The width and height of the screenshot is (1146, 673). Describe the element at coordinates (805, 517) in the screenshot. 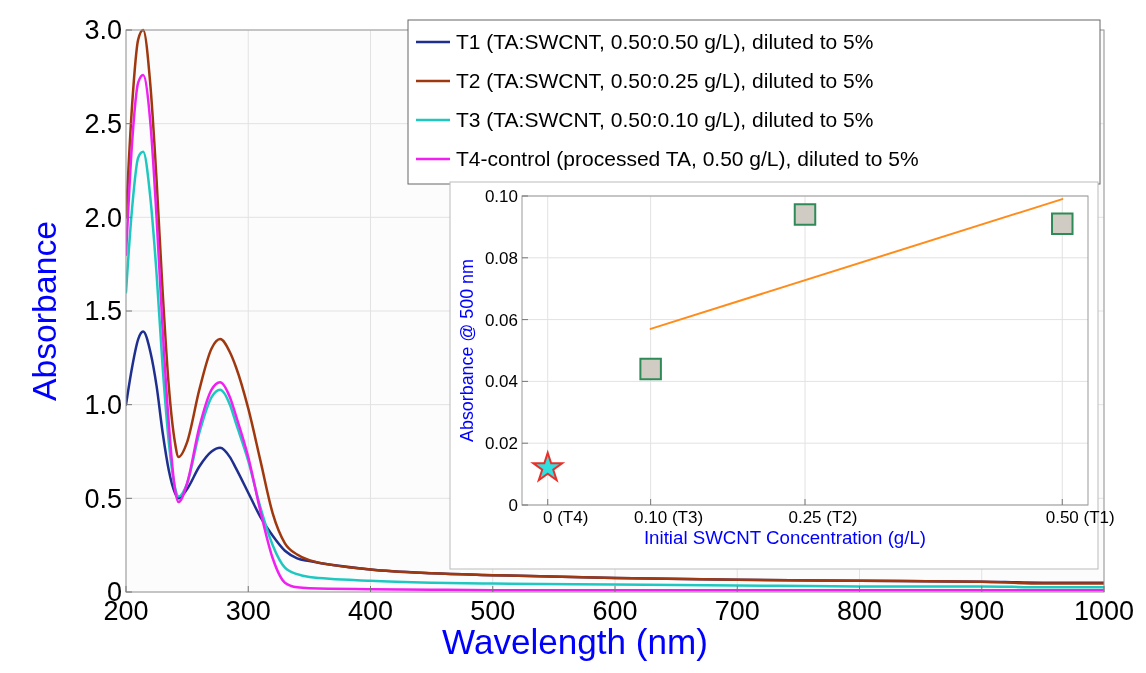

I see `x-tick-label: 0.25` at that location.